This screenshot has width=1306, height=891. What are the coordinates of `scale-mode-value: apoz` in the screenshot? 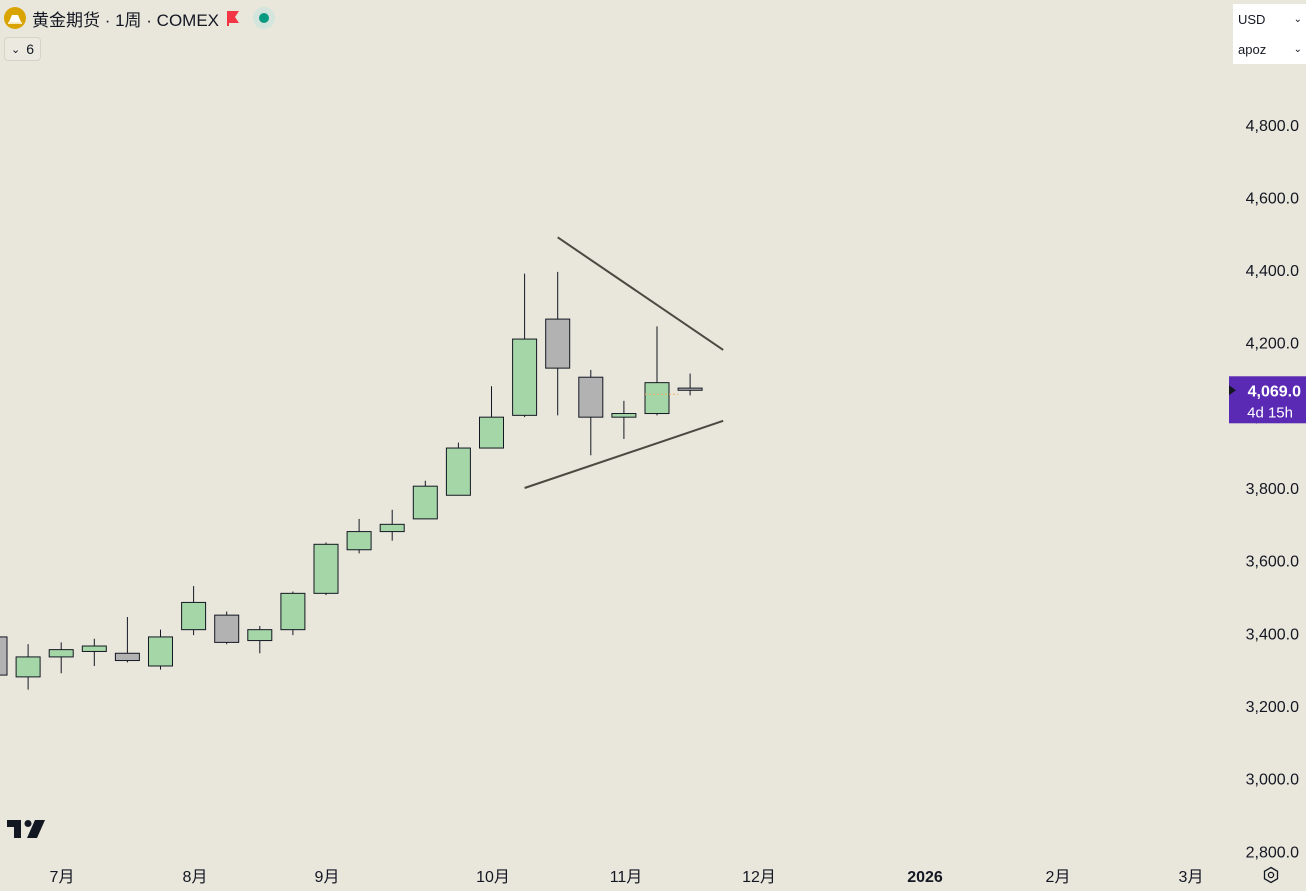 It's located at (1252, 49).